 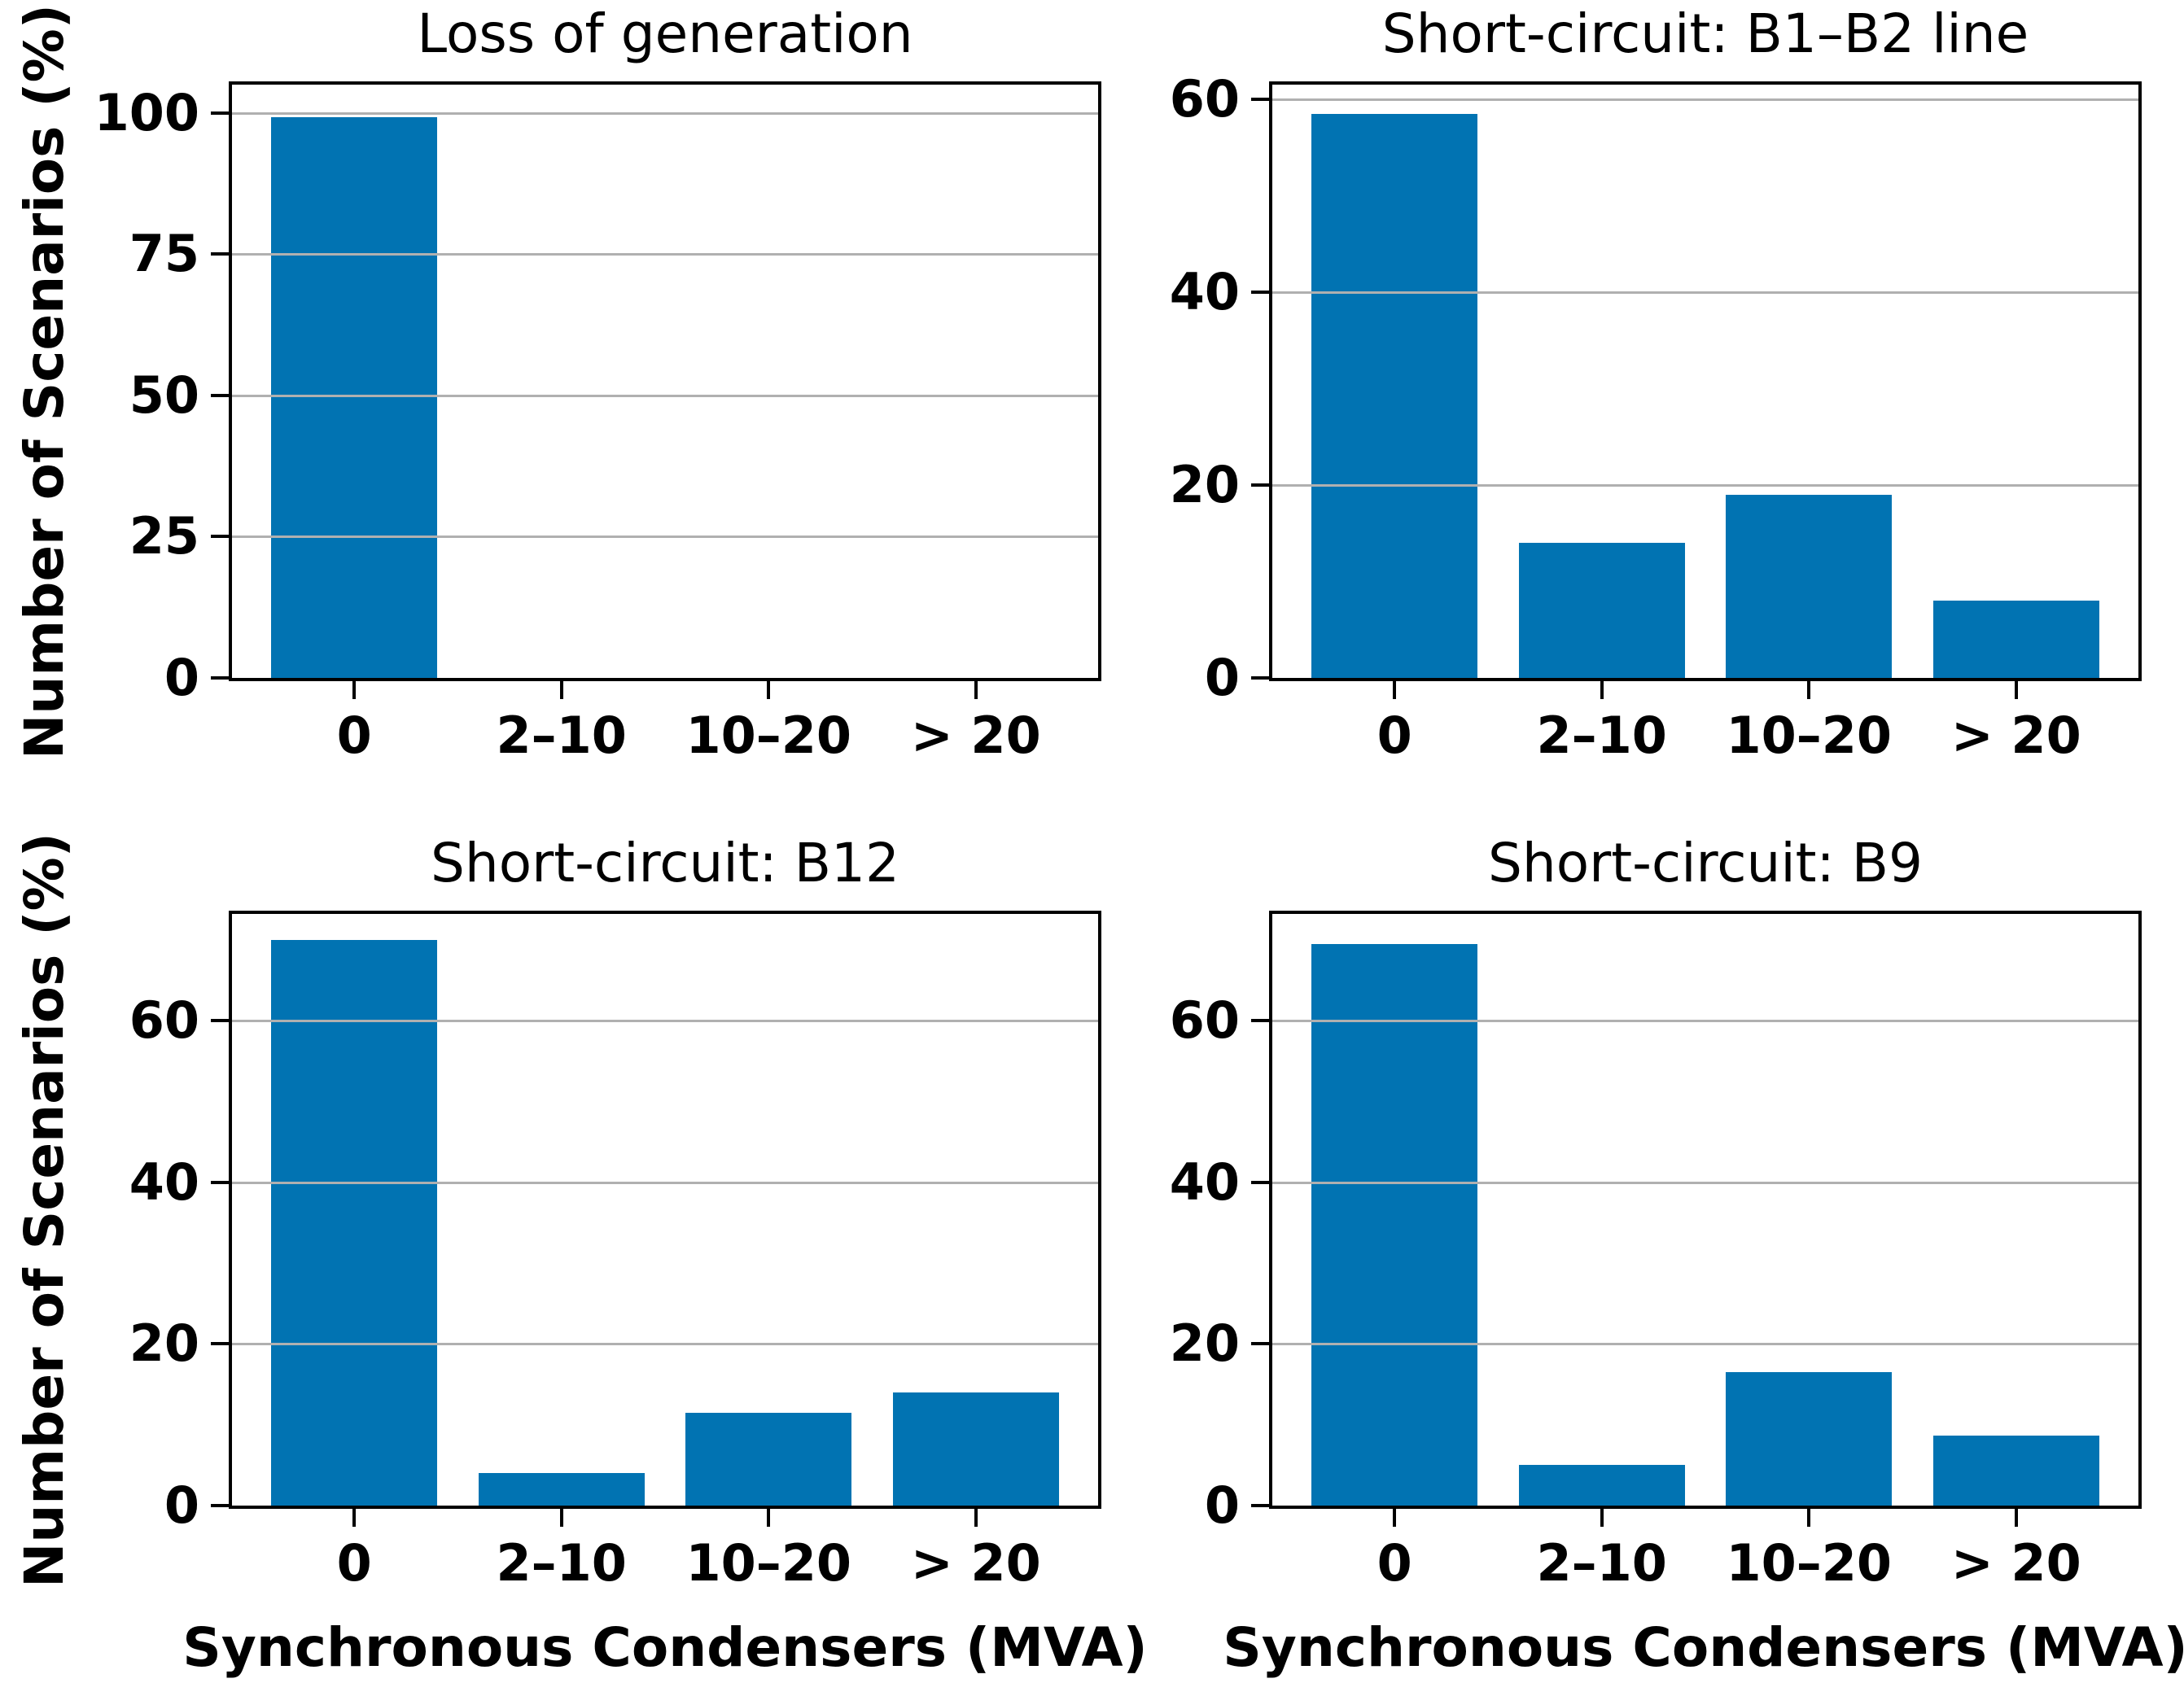 What do you see at coordinates (1703, 1647) in the screenshot?
I see `x-axis-label-bottom-right: Synchronous Condensers (MVA)` at bounding box center [1703, 1647].